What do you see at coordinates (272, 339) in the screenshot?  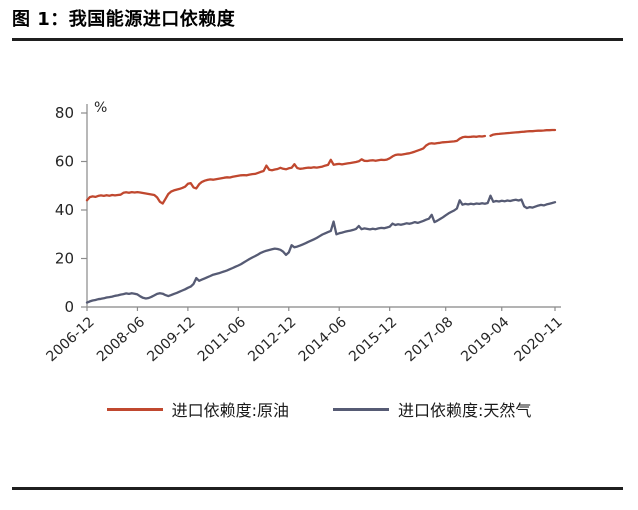 I see `x-tick-label: 2012-12` at bounding box center [272, 339].